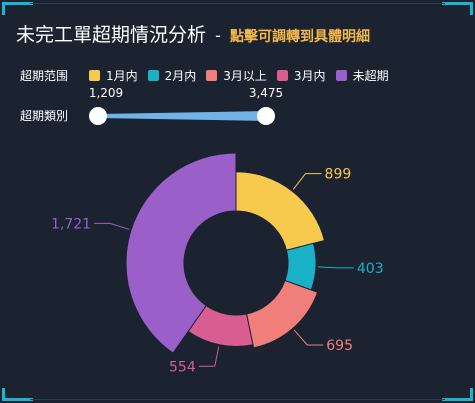 The height and width of the screenshot is (403, 475). Describe the element at coordinates (370, 269) in the screenshot. I see `data-label-1: 403` at that location.